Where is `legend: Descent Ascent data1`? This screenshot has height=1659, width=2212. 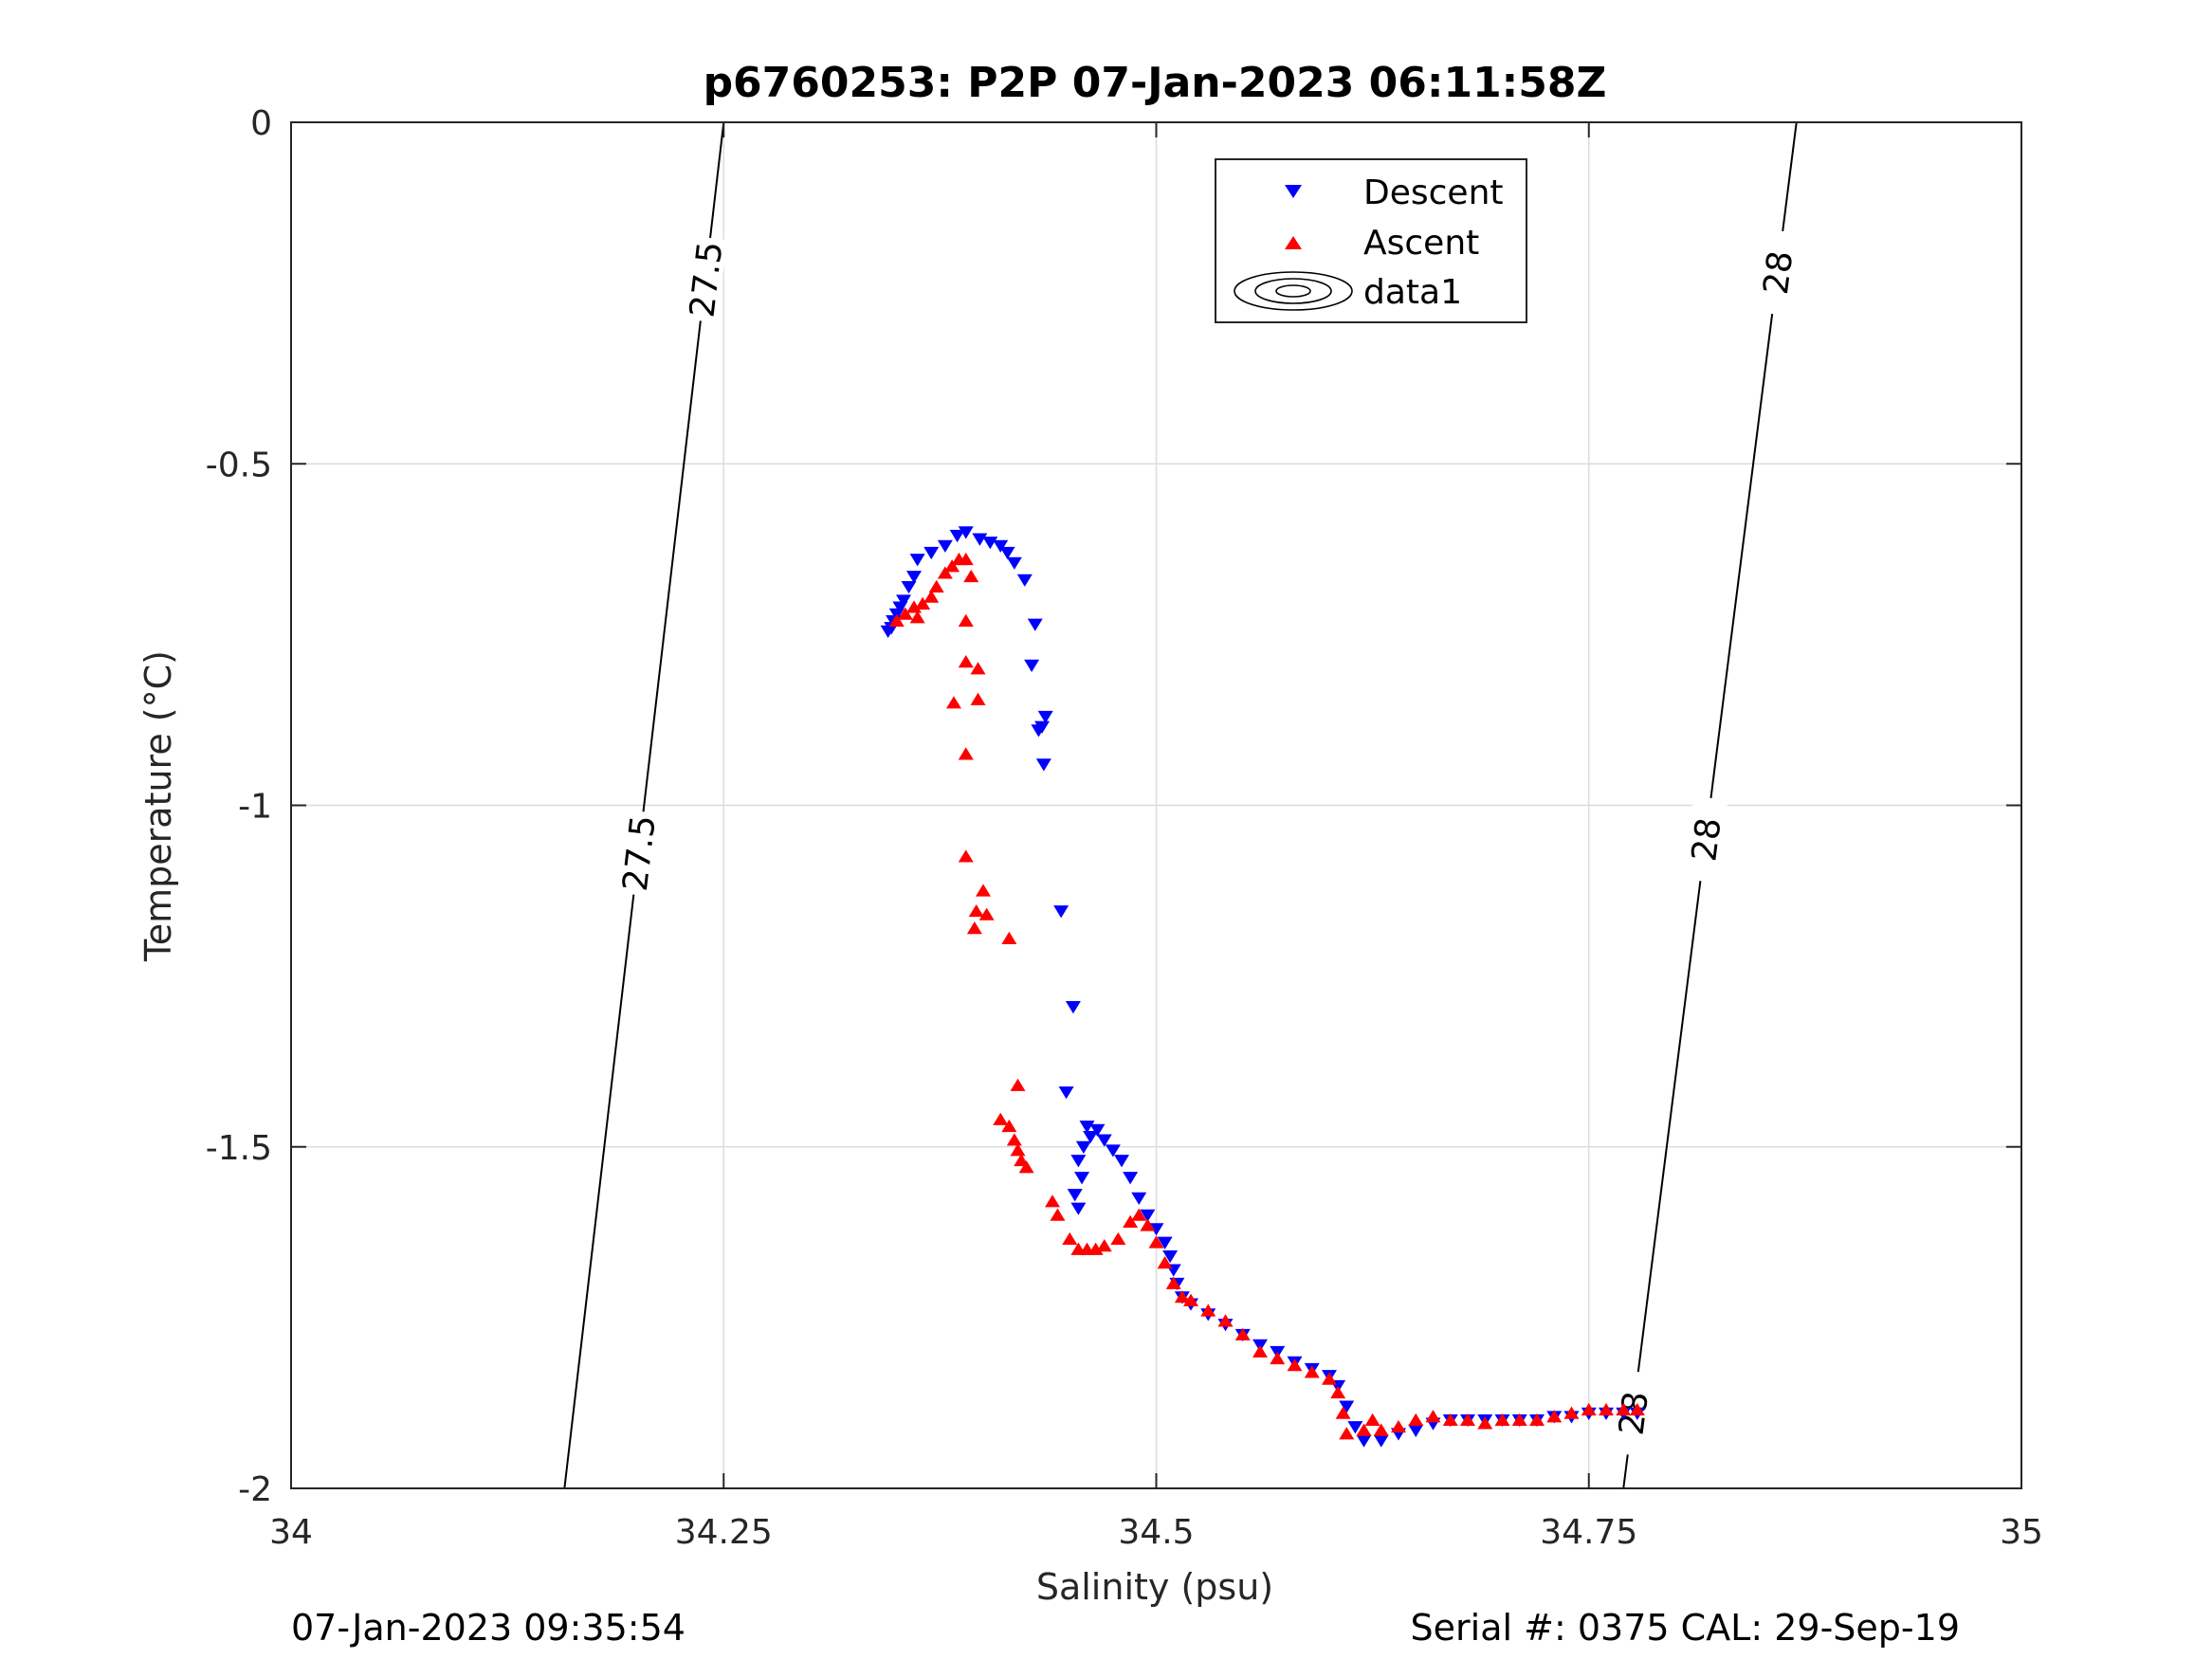
legend: Descent Ascent data1 is located at coordinates (1371, 240).